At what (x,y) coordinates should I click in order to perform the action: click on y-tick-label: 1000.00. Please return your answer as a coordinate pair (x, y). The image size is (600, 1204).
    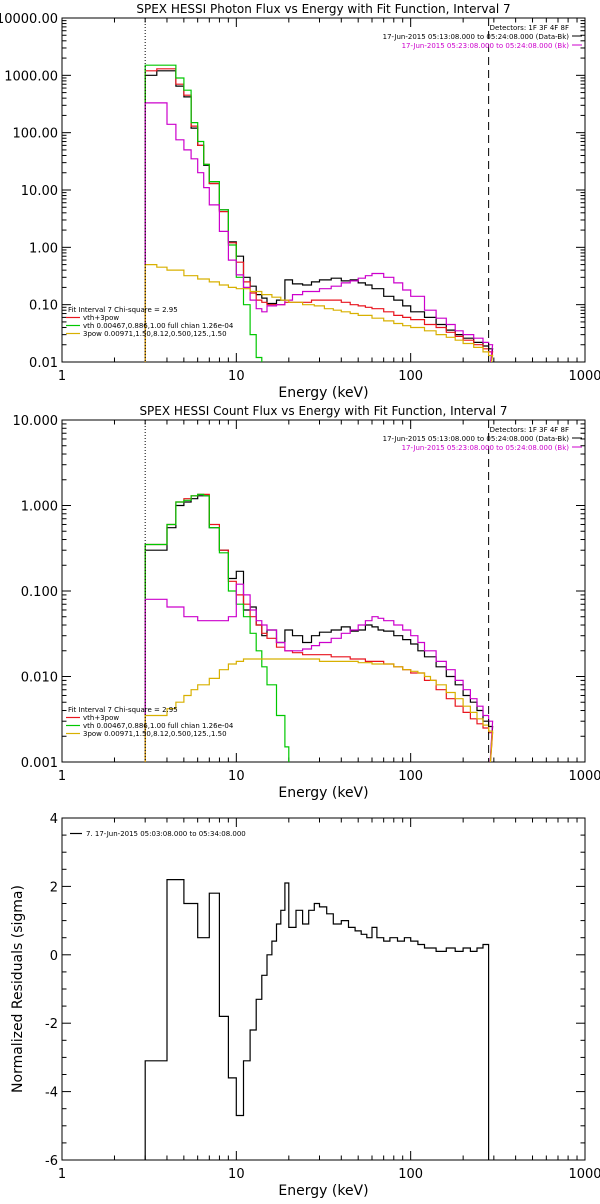
    Looking at the image, I should click on (31, 76).